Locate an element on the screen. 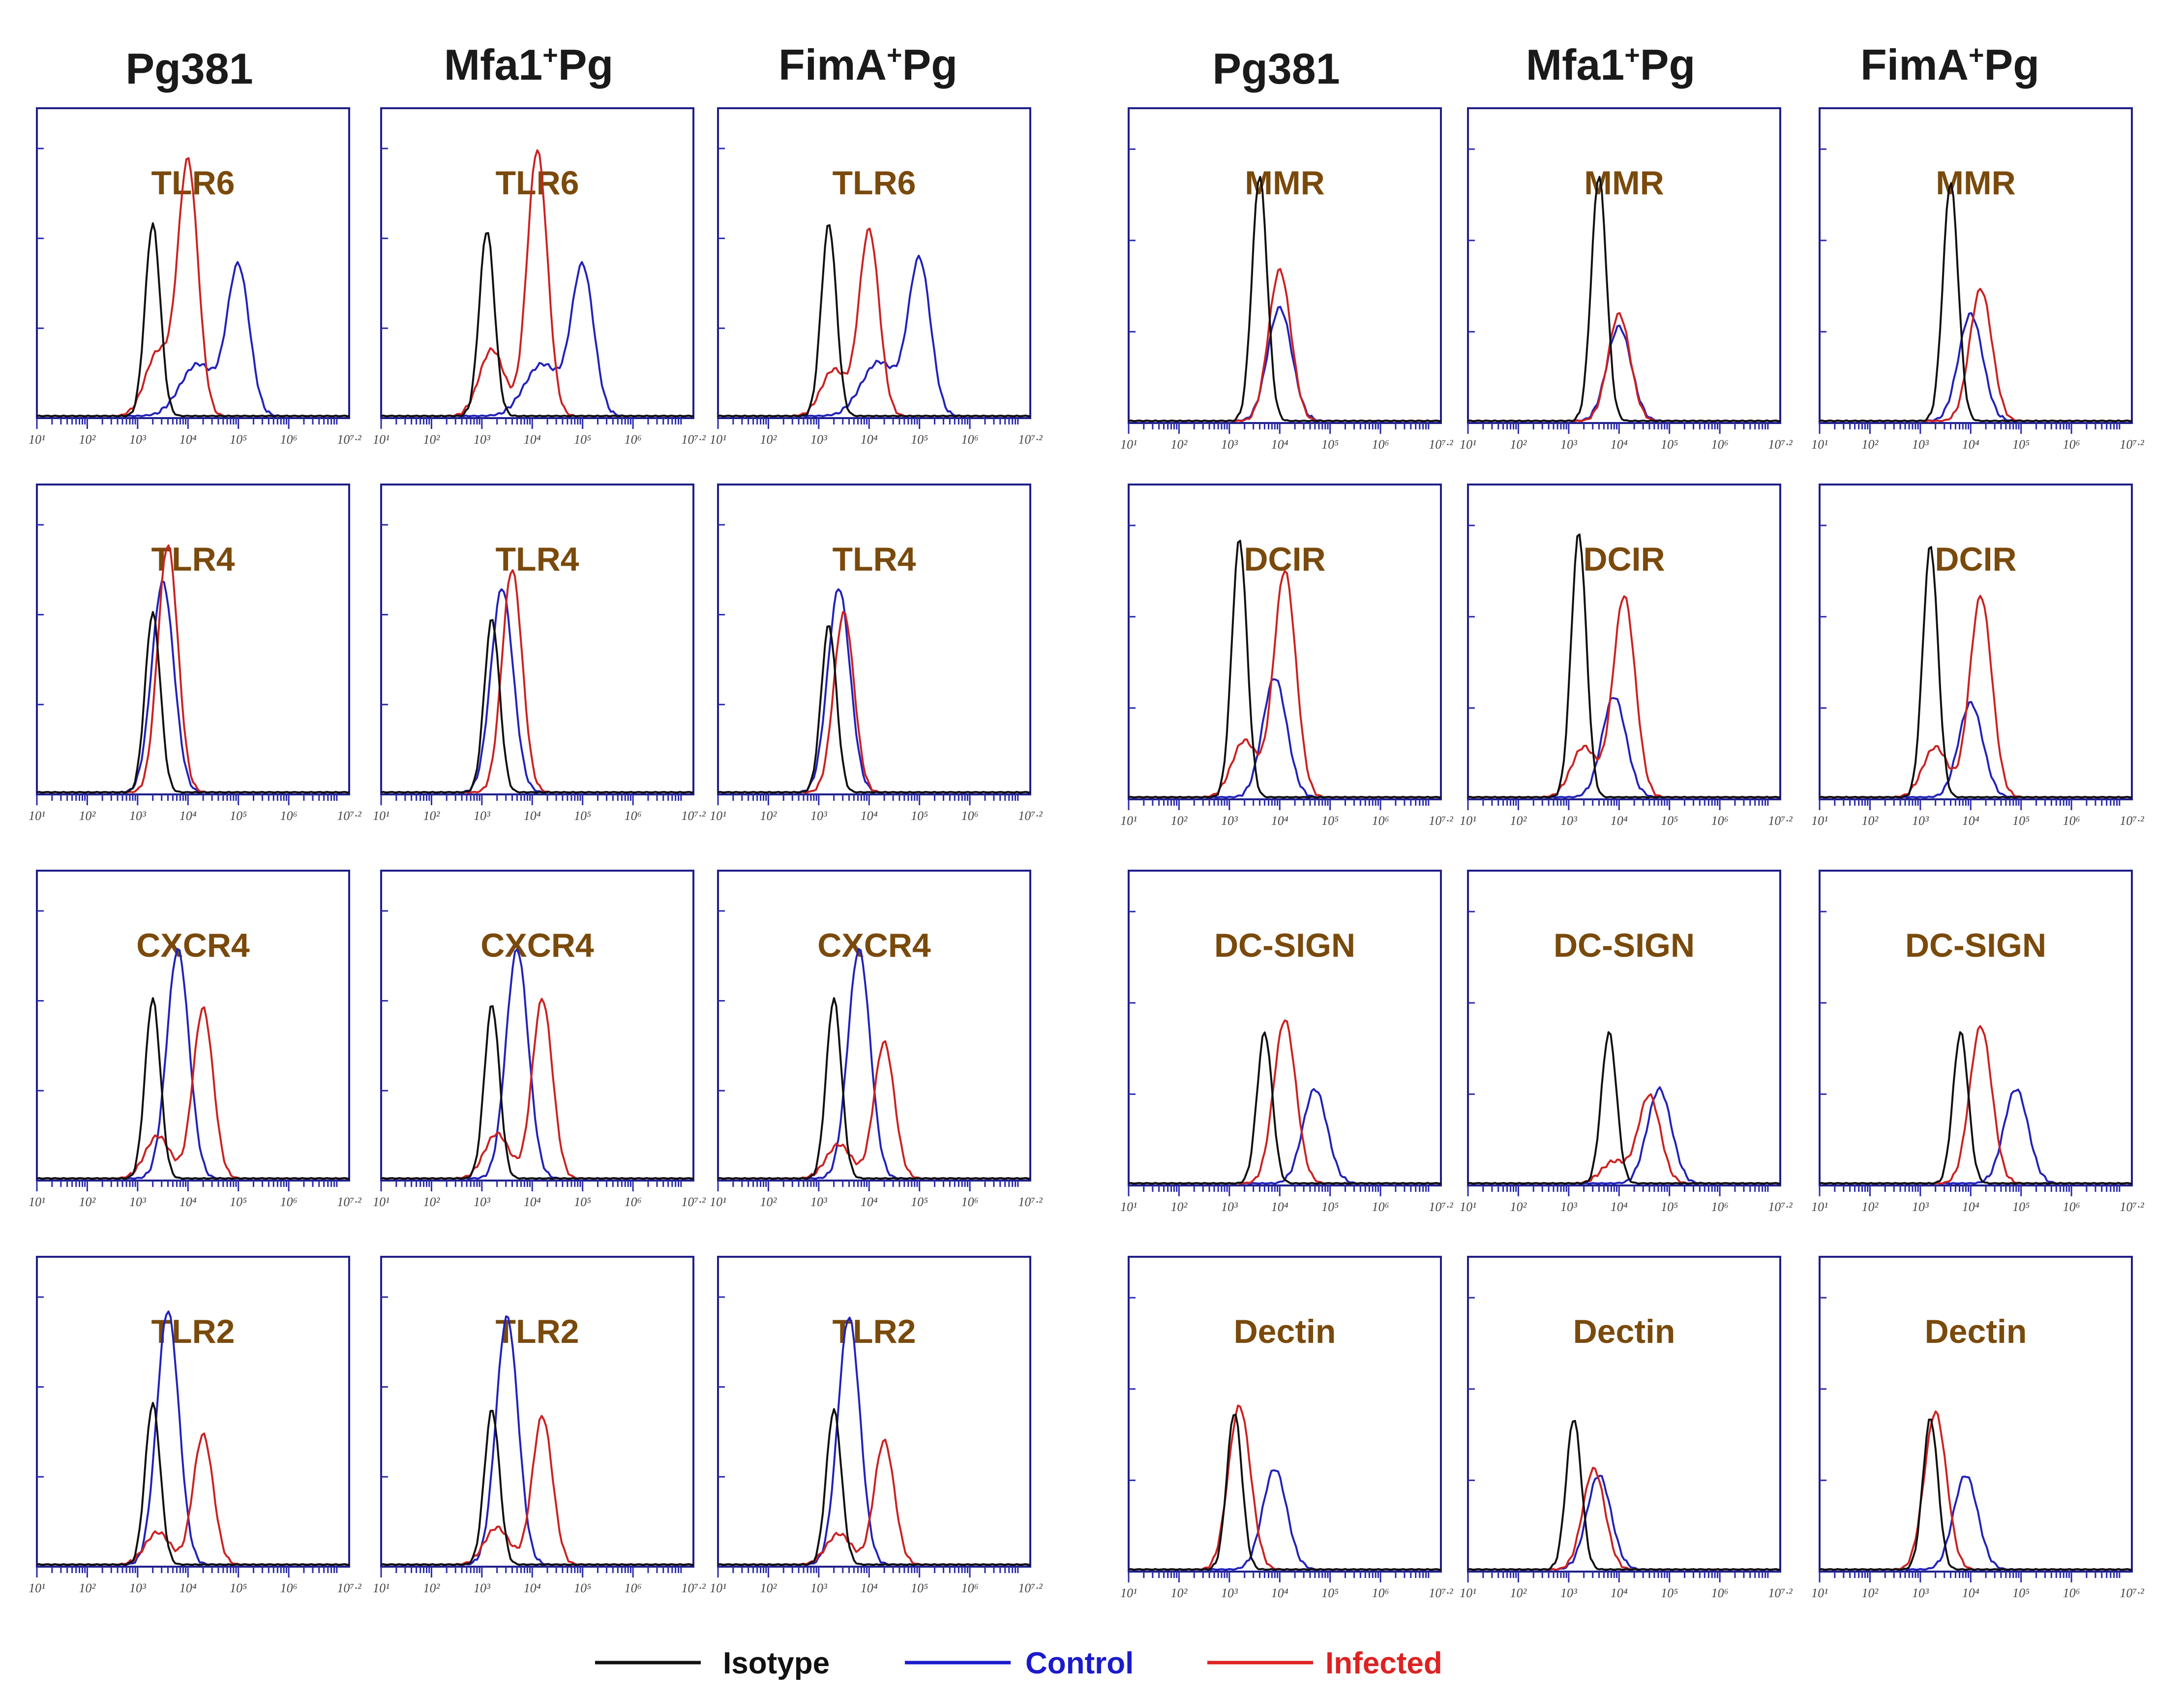 The width and height of the screenshot is (2184, 1699). panel-dc-sign-4: 10¹ 10² 10³ 10⁴ 10⁵ 10⁶ 10⁷·² DC-SIGN is located at coordinates (1626, 1042).